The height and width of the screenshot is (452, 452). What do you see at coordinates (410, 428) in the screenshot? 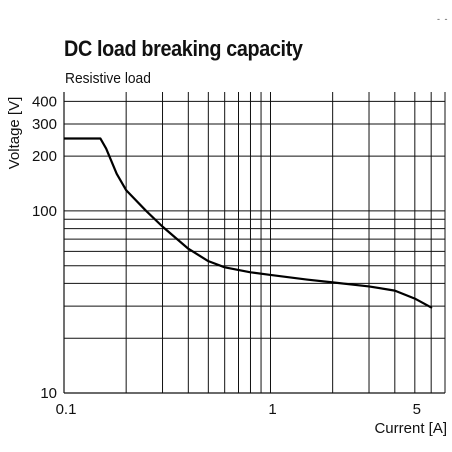
I see `x-axis-title: Current [A]` at bounding box center [410, 428].